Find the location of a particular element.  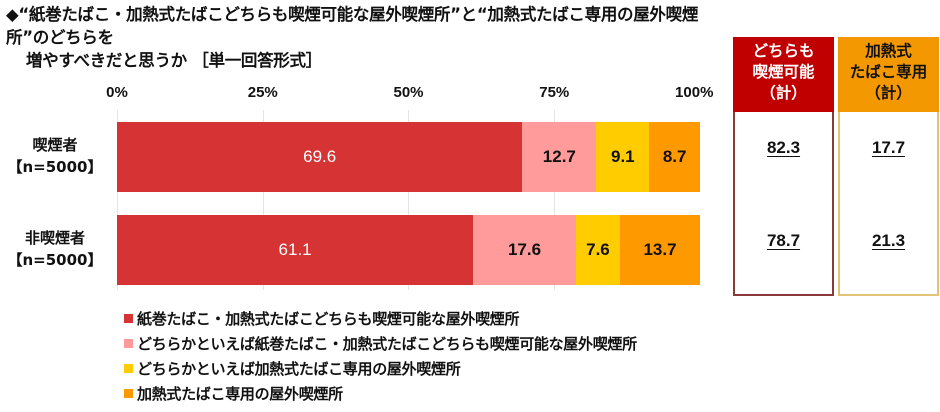

bar-segment: 61.1 is located at coordinates (295, 250).